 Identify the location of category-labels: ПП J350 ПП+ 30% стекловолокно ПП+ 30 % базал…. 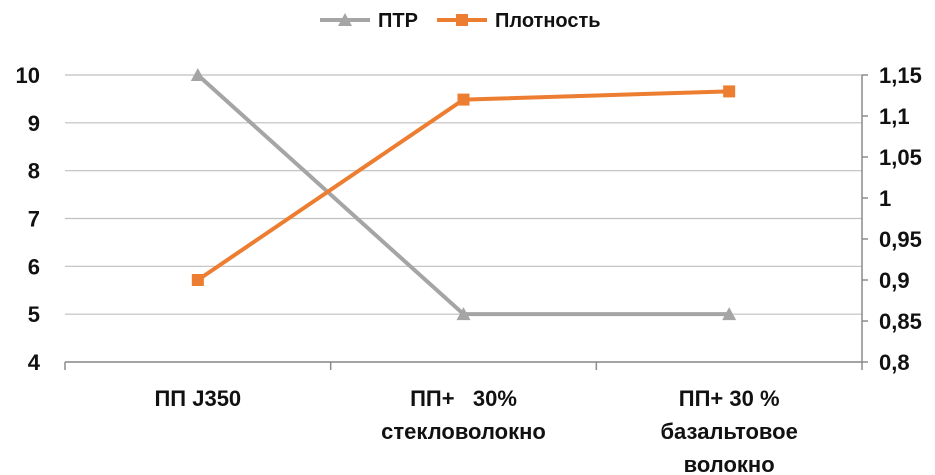
(475, 430).